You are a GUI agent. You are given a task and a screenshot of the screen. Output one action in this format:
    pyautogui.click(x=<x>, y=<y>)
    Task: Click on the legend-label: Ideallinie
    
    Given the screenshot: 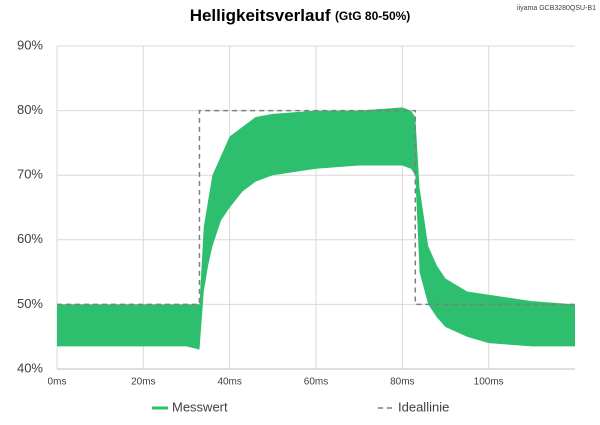 What is the action you would take?
    pyautogui.click(x=423, y=406)
    